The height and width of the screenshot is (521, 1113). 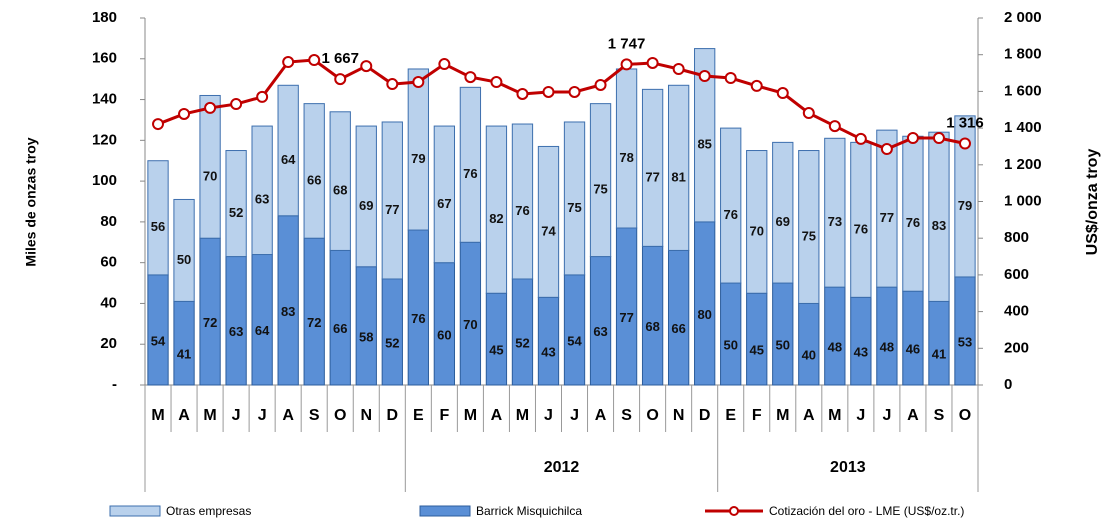 I want to click on x-tick-label: O, so click(x=965, y=415).